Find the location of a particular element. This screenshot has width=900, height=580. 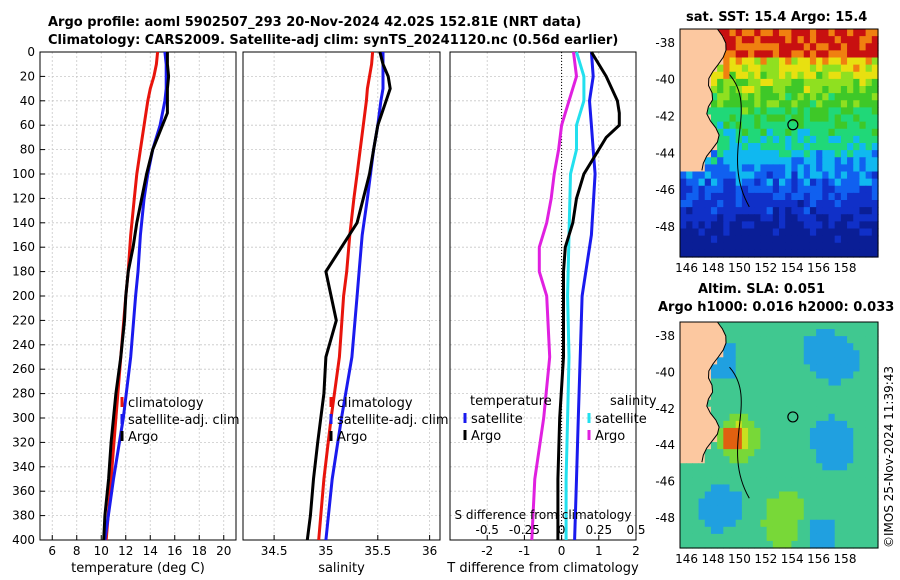

depth-tick-label: 100 is located at coordinates (23, 174).